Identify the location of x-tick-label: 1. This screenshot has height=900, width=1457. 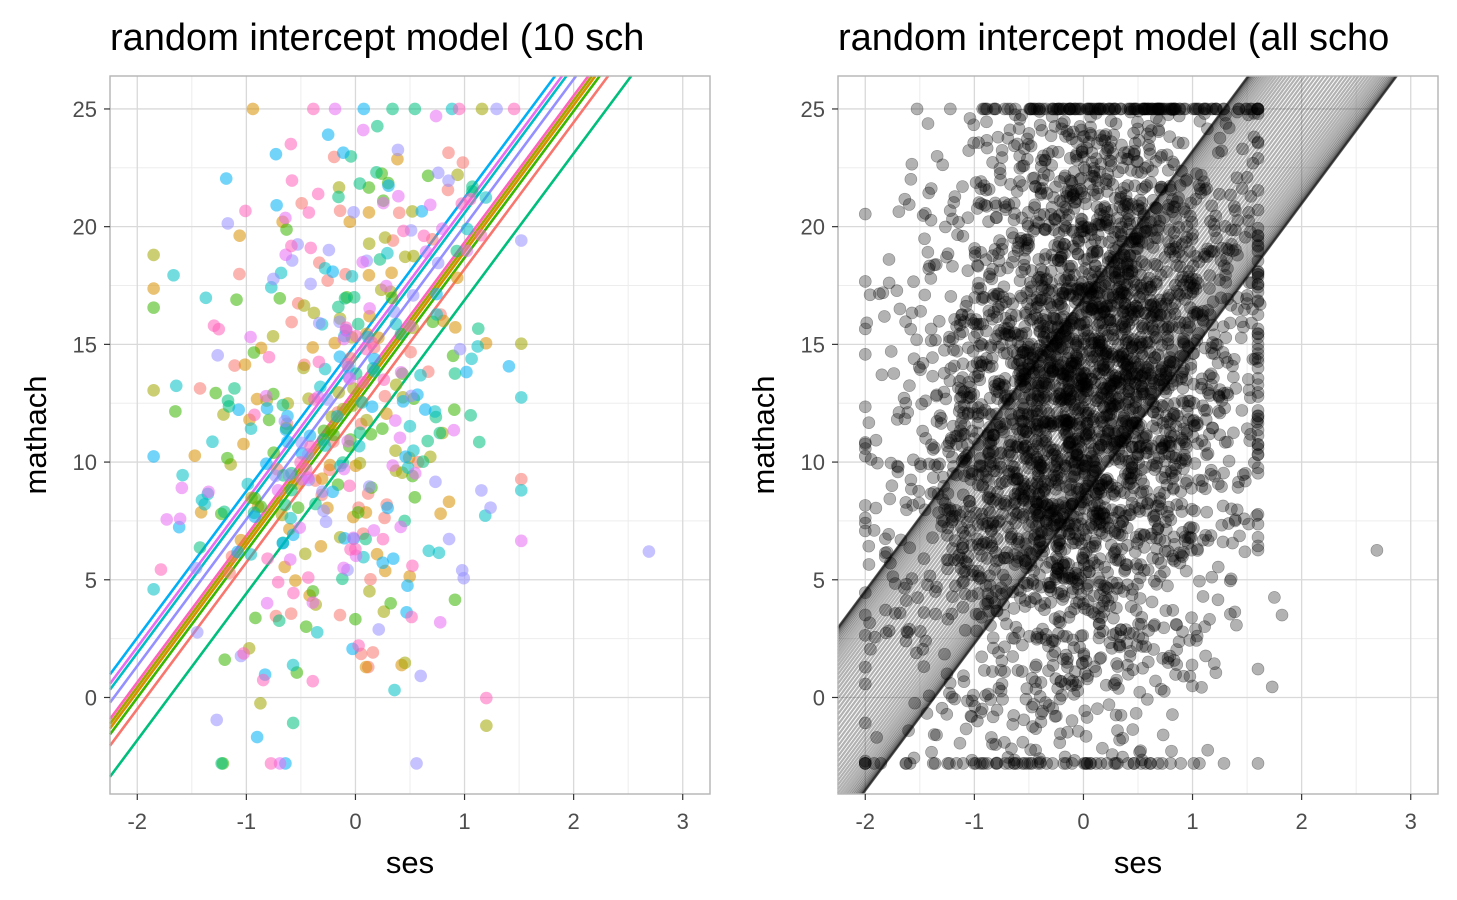
(464, 821).